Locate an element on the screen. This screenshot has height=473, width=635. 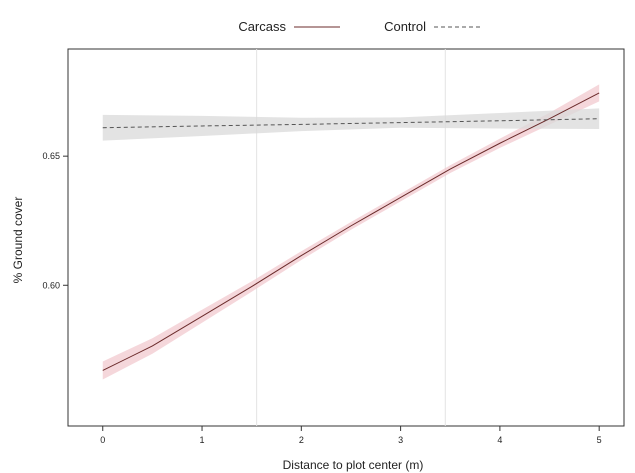
x-tick-label: 4 is located at coordinates (499, 440).